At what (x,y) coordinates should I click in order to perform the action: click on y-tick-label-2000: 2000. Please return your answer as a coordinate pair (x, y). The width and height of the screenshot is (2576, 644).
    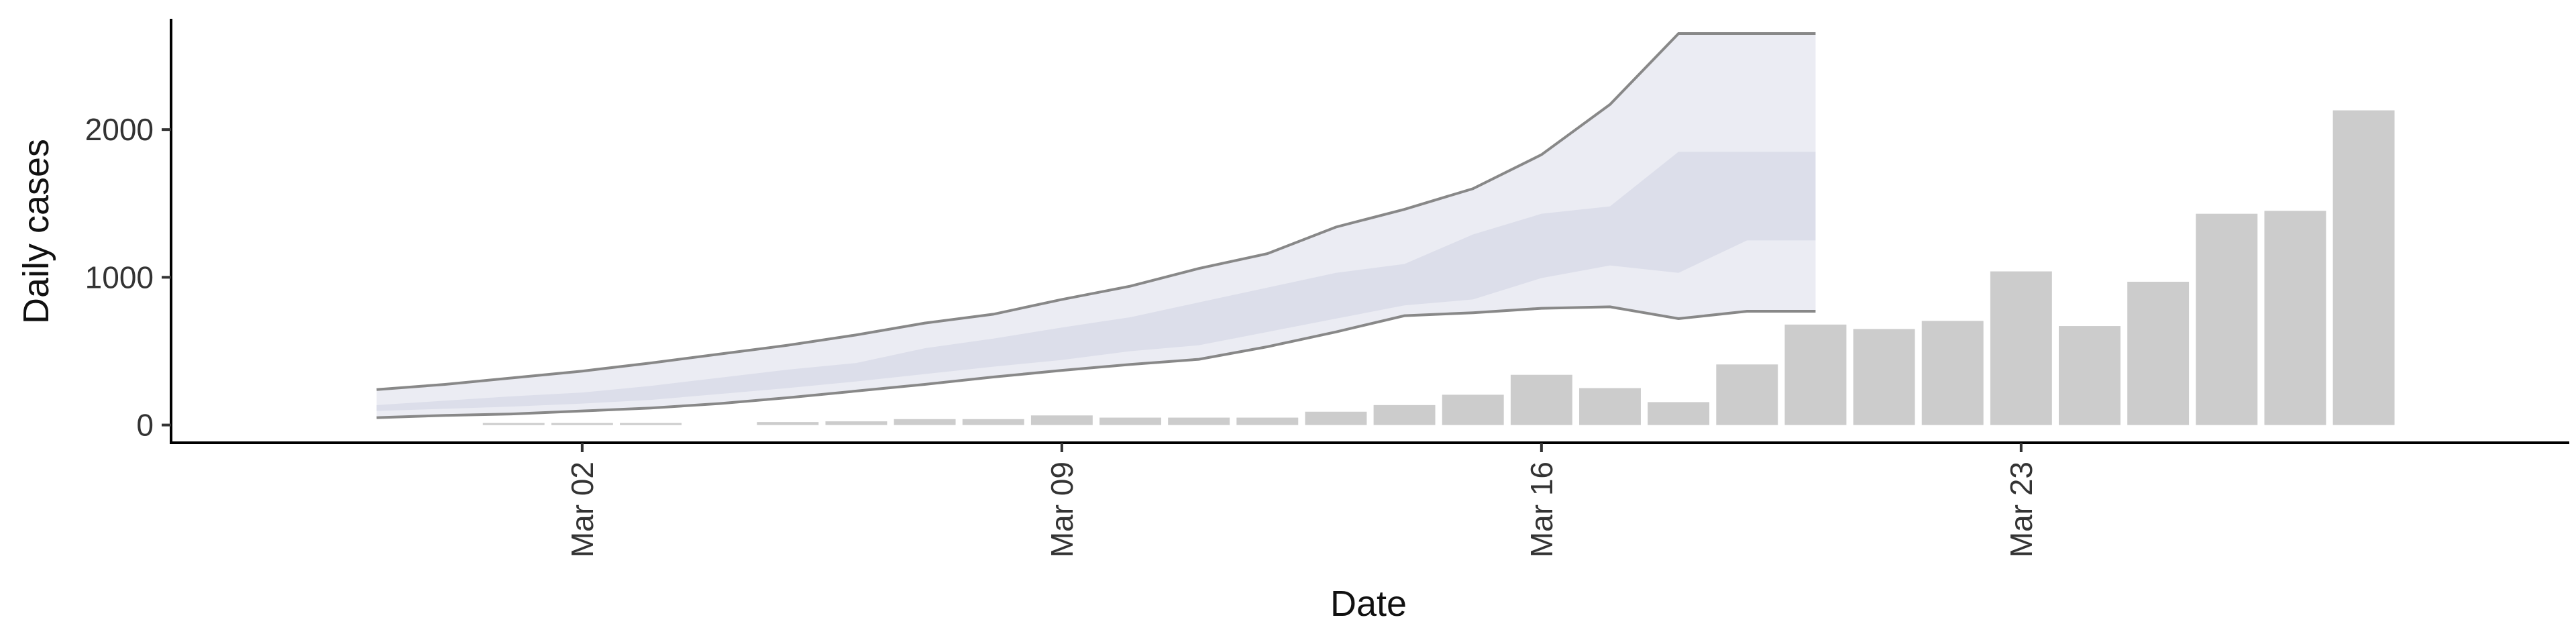
    Looking at the image, I should click on (119, 129).